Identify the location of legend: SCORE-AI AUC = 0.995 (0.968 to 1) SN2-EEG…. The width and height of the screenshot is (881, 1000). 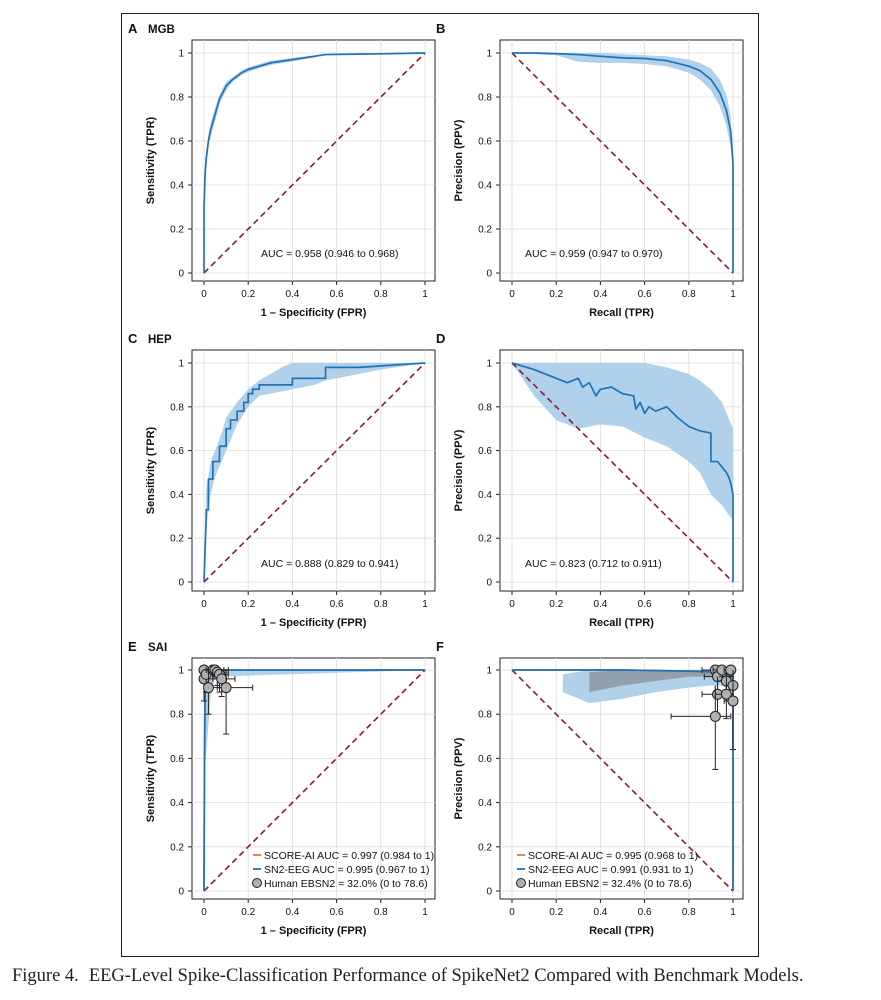
(607, 870).